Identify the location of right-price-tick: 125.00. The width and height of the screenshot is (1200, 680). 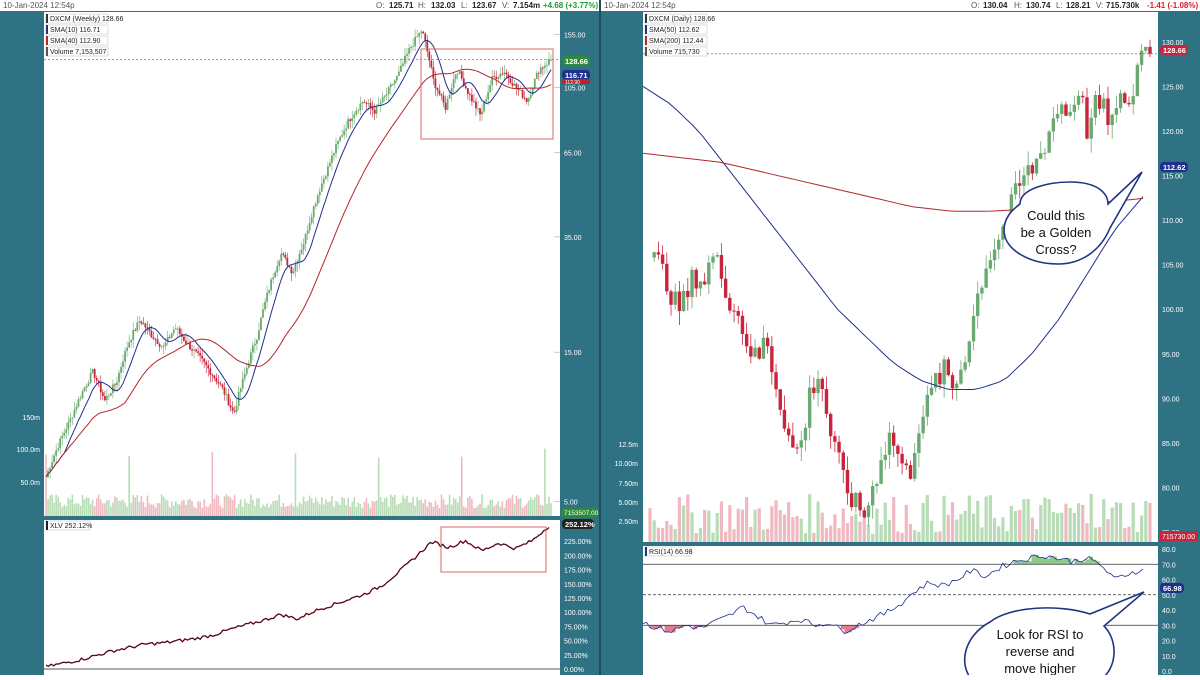
(1173, 87).